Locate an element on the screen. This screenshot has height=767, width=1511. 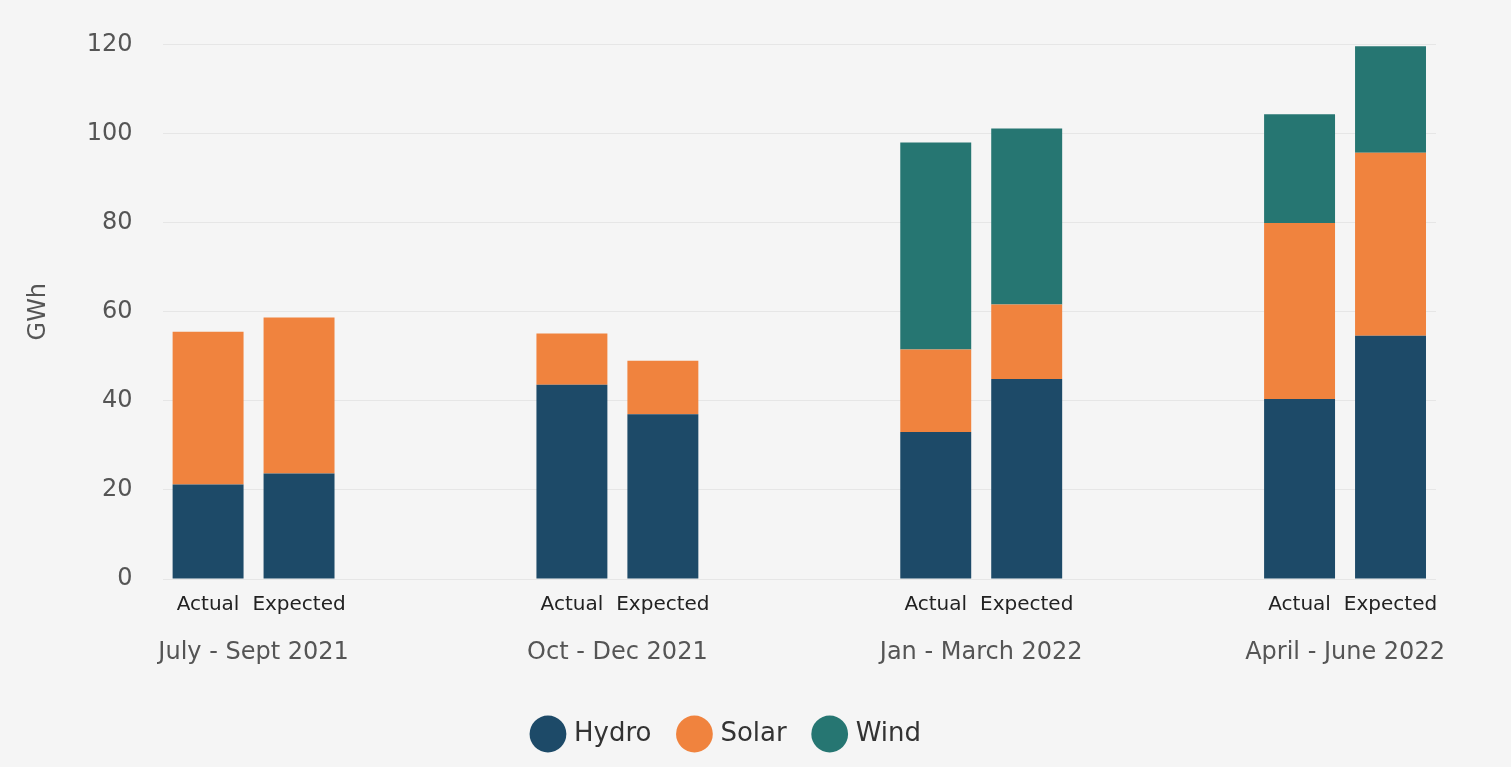
text: April - June 2022 is located at coordinates (1345, 651).